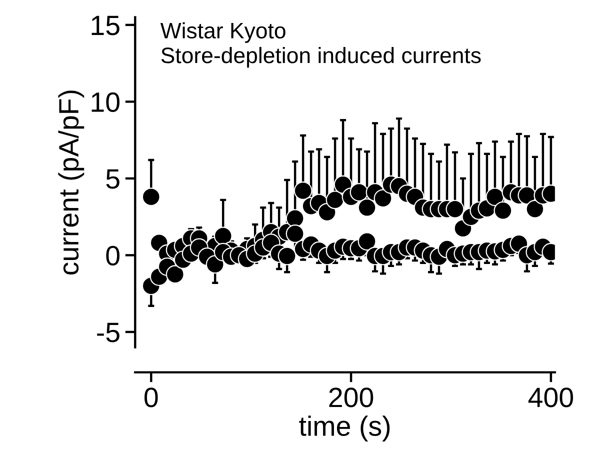  Describe the element at coordinates (108, 332) in the screenshot. I see `y-tick-label: -5` at that location.